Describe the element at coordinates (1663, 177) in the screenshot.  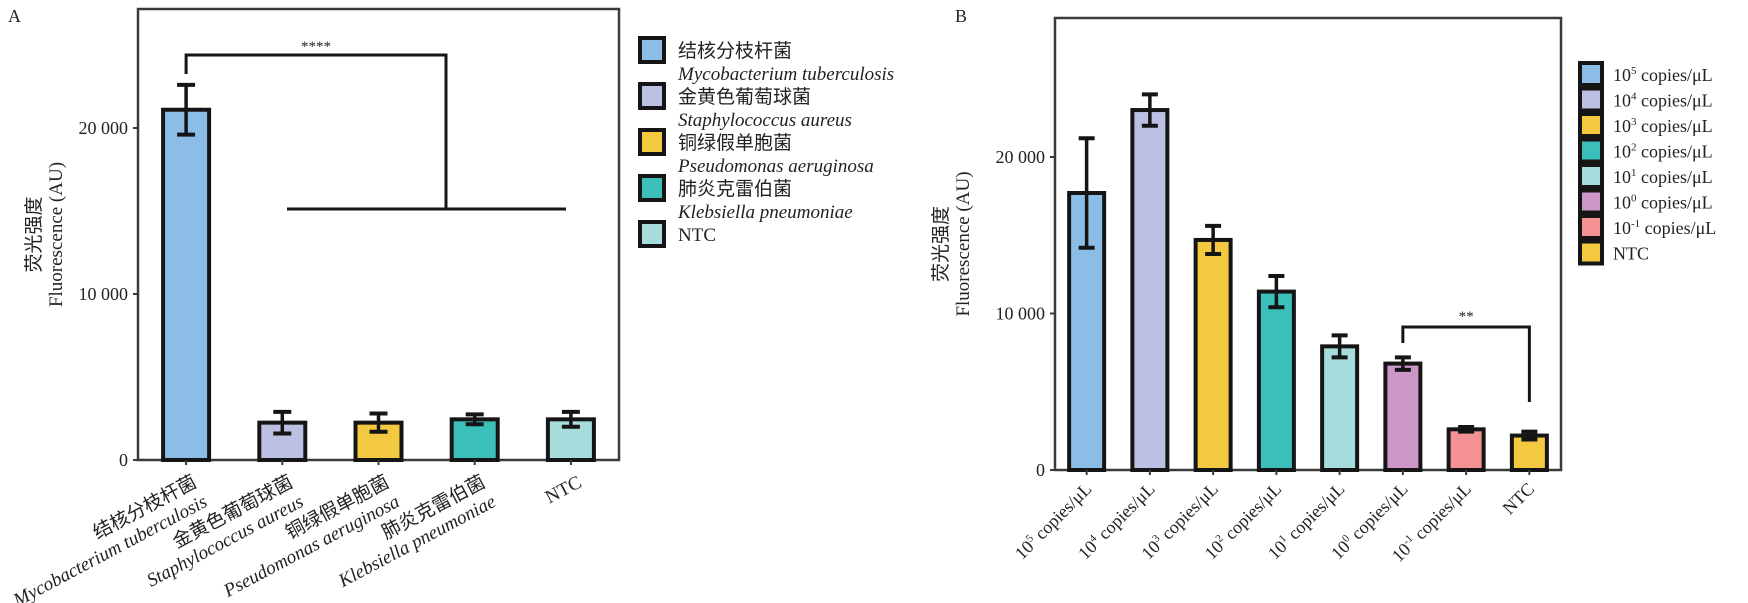
I see `legend-label: 101 copies/μL` at that location.